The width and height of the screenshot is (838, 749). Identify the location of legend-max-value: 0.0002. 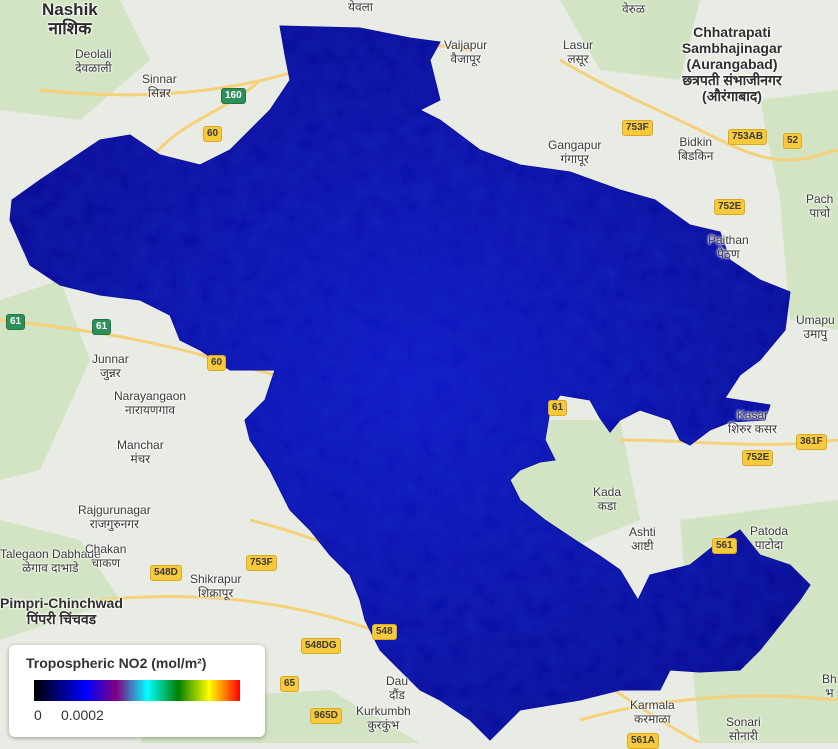
(82, 715).